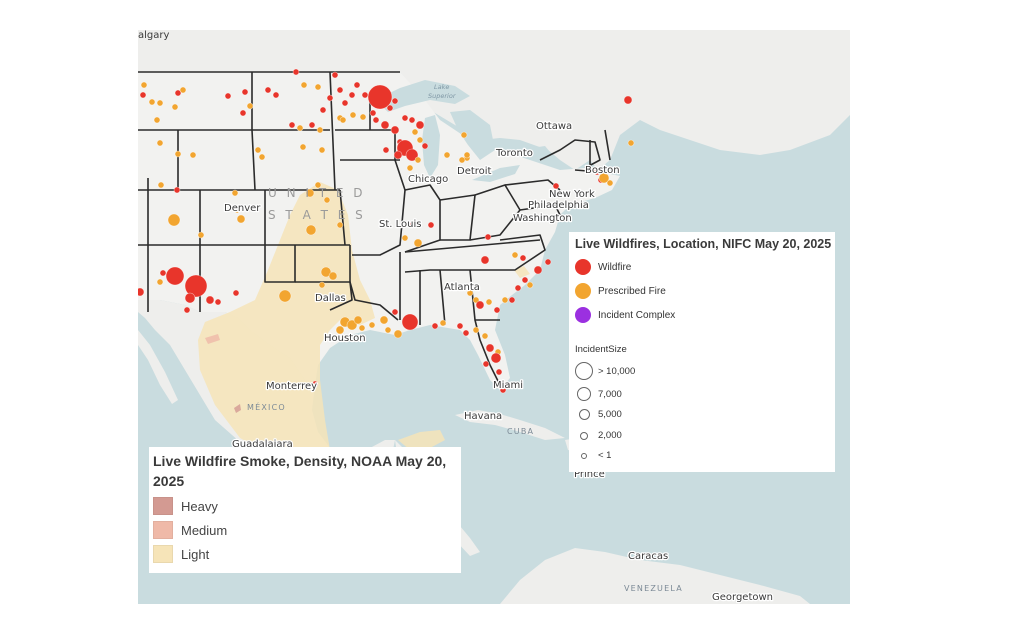 Image resolution: width=1024 pixels, height=640 pixels. What do you see at coordinates (190, 530) in the screenshot?
I see `smoke-legend-item-medium: Medium` at bounding box center [190, 530].